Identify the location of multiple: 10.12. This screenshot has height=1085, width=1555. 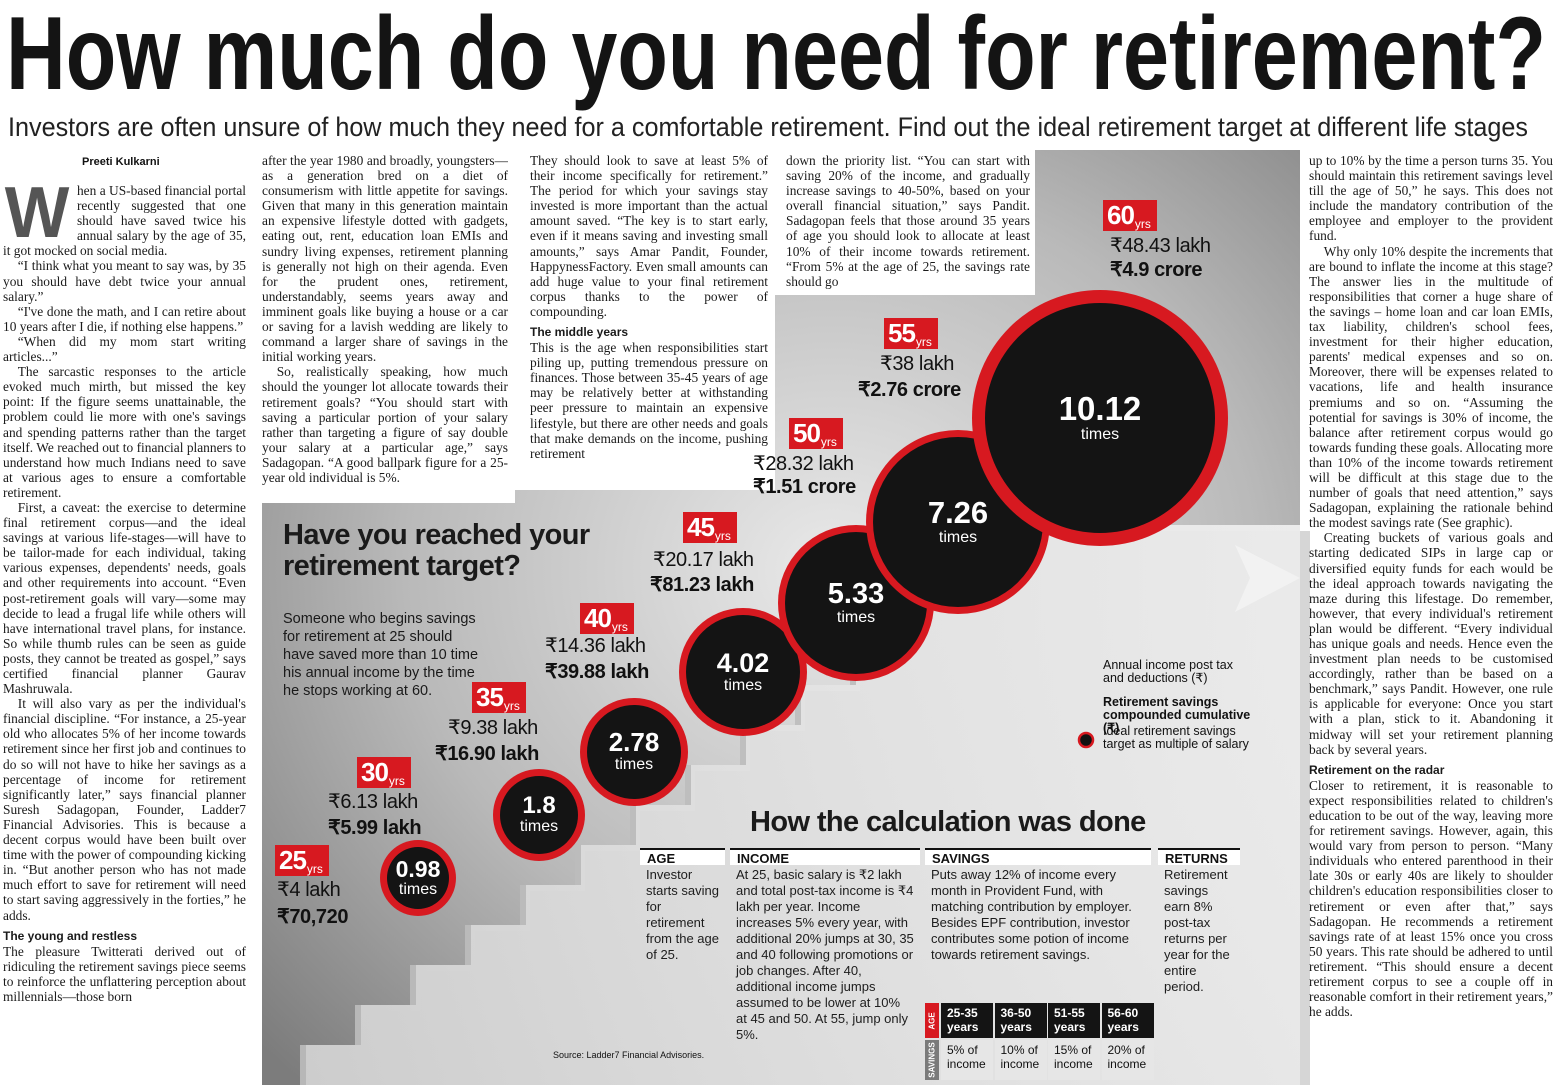
(1100, 408).